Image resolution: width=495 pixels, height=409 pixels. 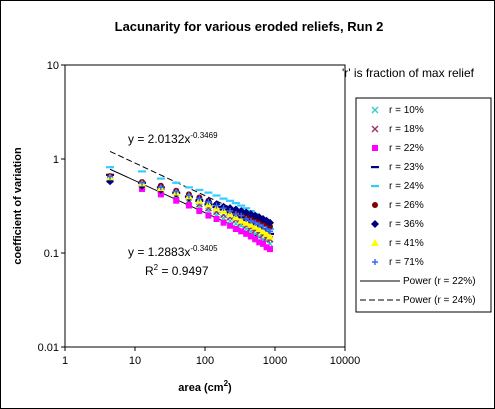 I want to click on x-tick-label: 1, so click(x=65, y=361).